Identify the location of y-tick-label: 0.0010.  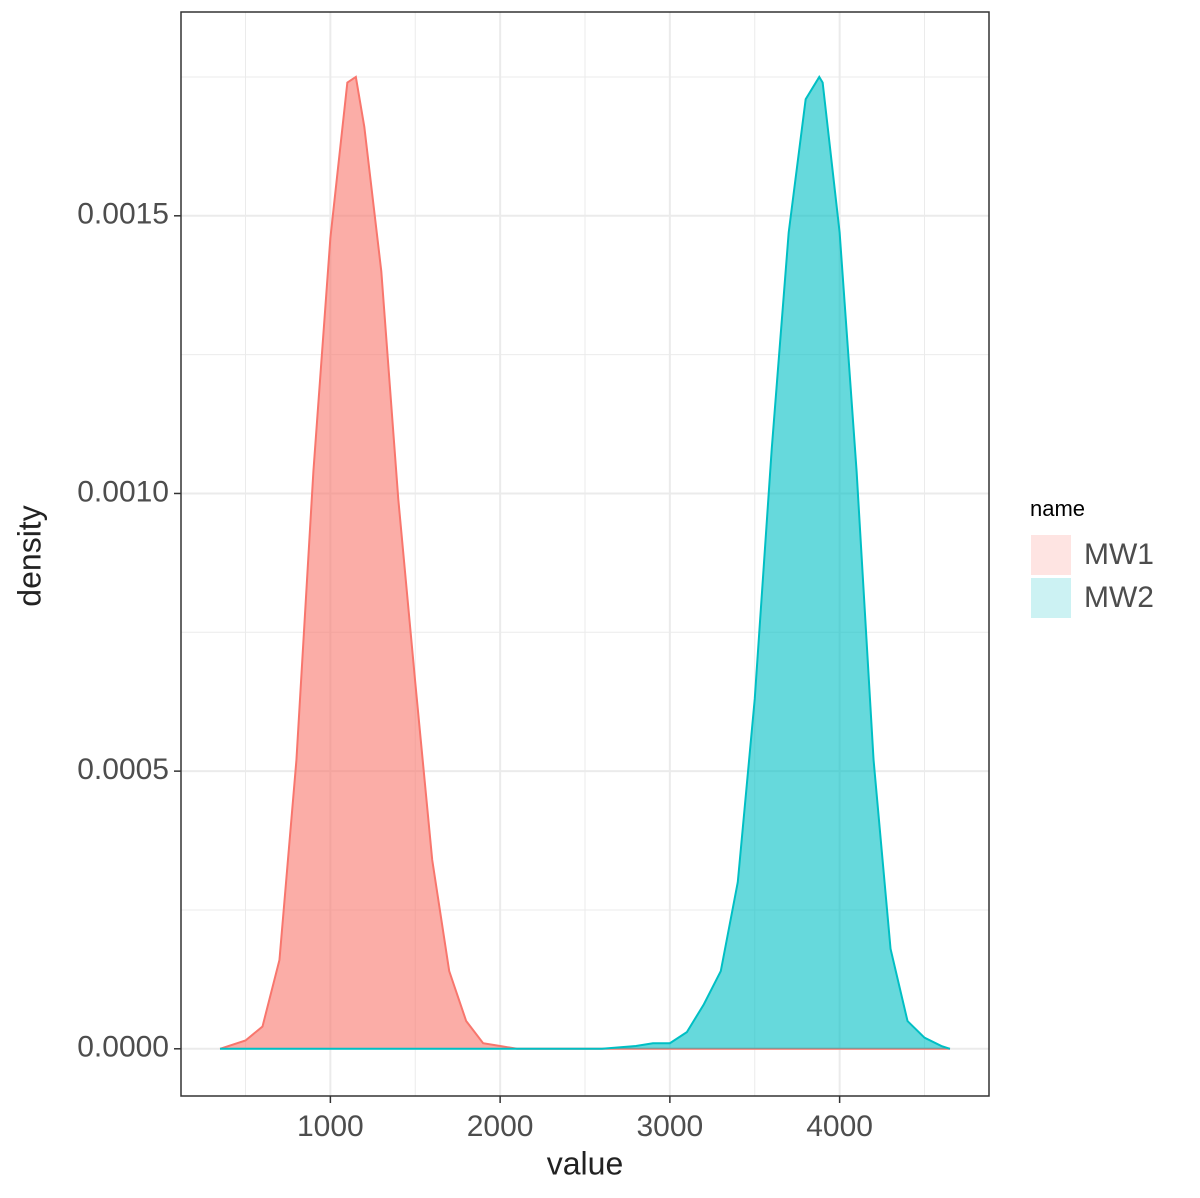
(123, 491).